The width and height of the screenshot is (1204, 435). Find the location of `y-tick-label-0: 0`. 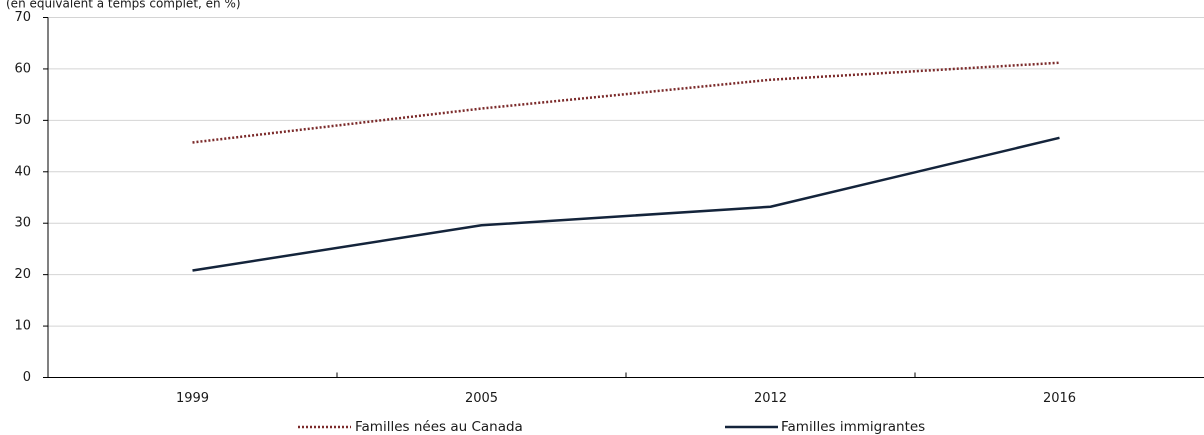

y-tick-label-0: 0 is located at coordinates (27, 377).